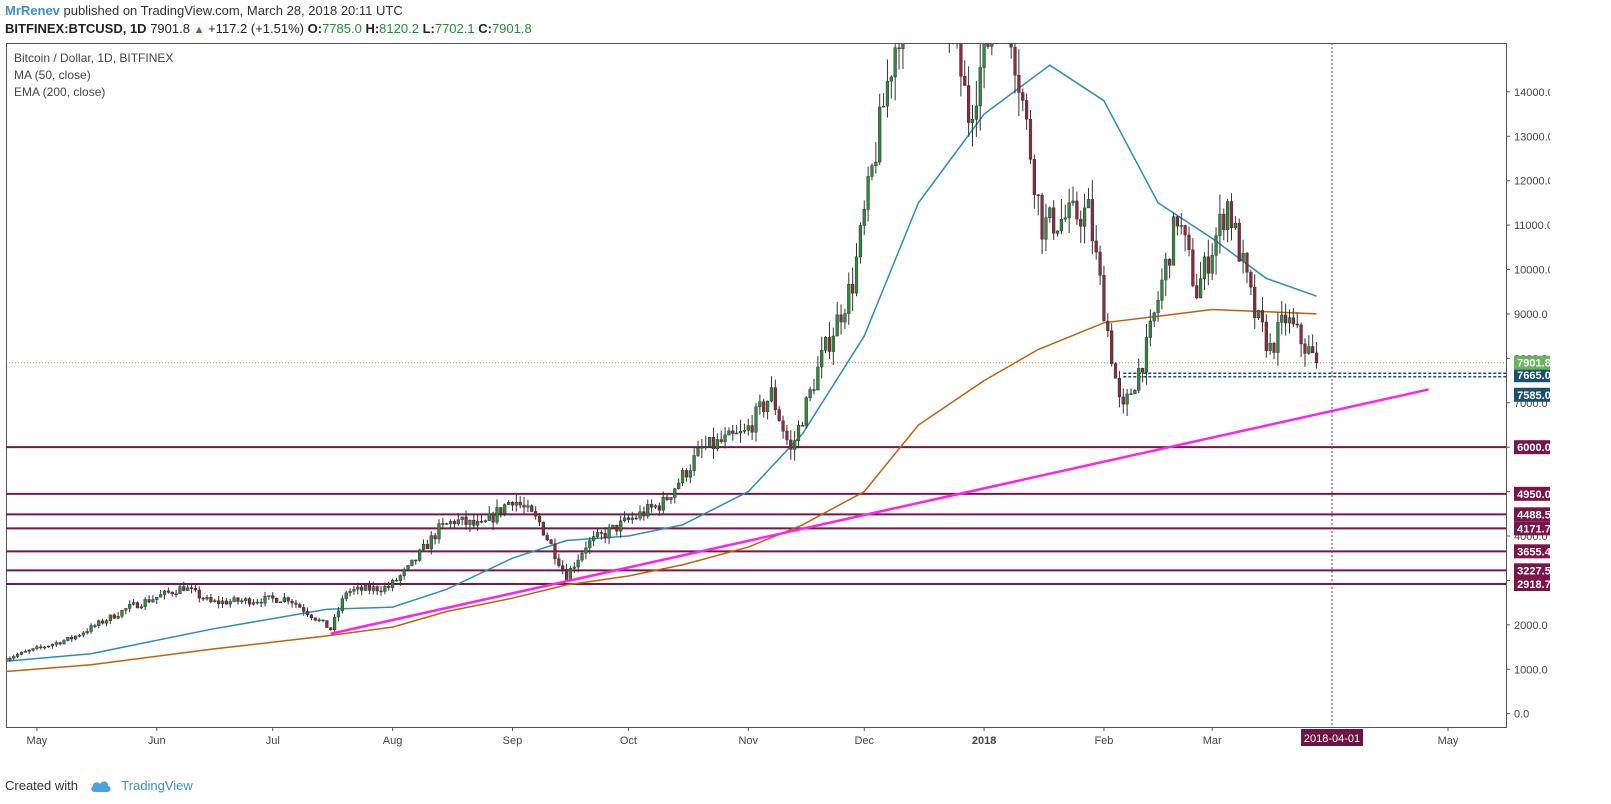 Image resolution: width=1611 pixels, height=804 pixels. What do you see at coordinates (1521, 715) in the screenshot?
I see `y-tick-label: 0.0` at bounding box center [1521, 715].